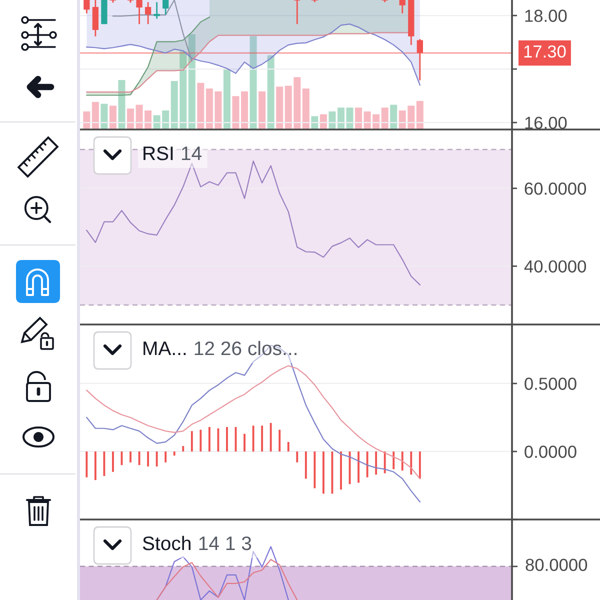 The height and width of the screenshot is (600, 600). Describe the element at coordinates (546, 16) in the screenshot. I see `y-tick-label: 18.00` at that location.